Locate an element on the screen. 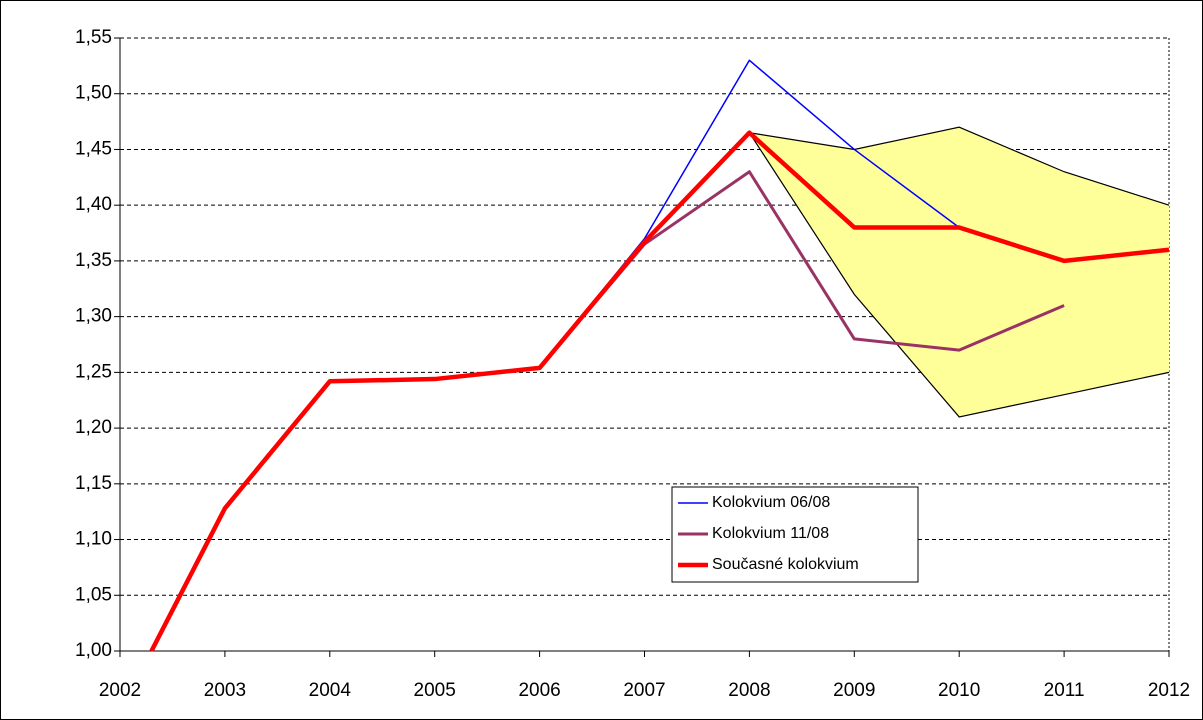 This screenshot has height=720, width=1203. y-tick-label: 1,30 is located at coordinates (93, 316).